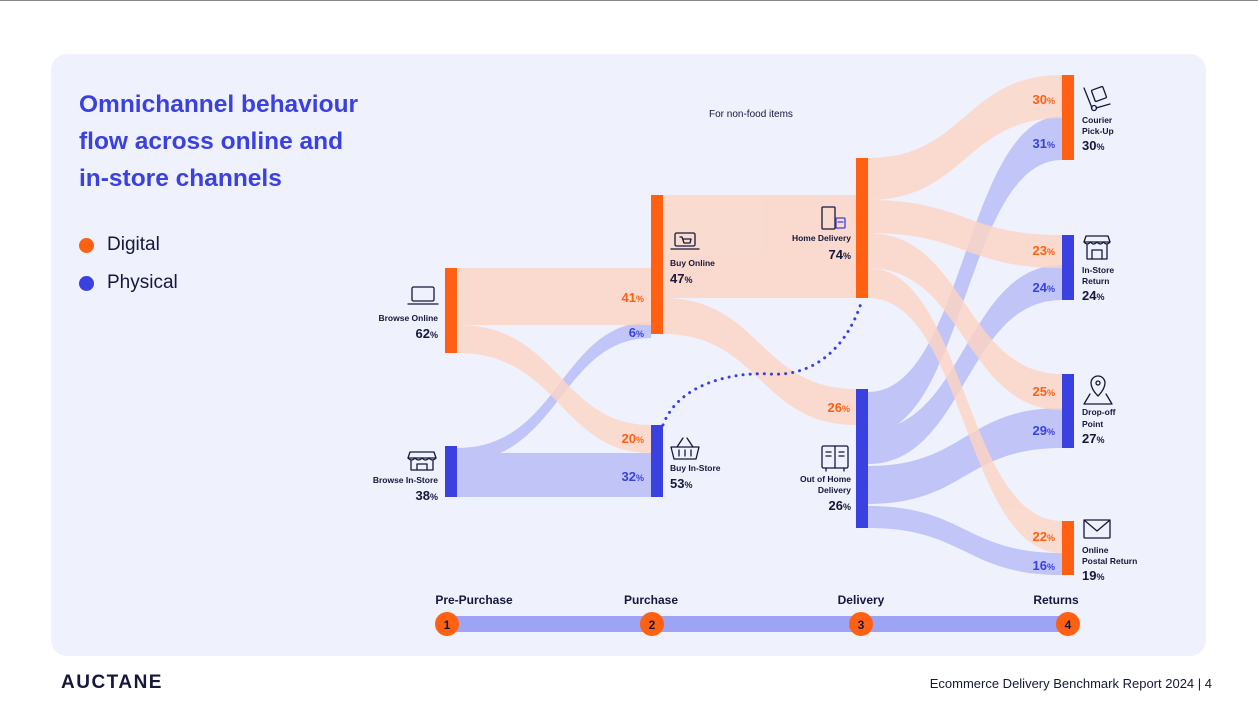  What do you see at coordinates (1068, 548) in the screenshot?
I see `node-bar-postal` at bounding box center [1068, 548].